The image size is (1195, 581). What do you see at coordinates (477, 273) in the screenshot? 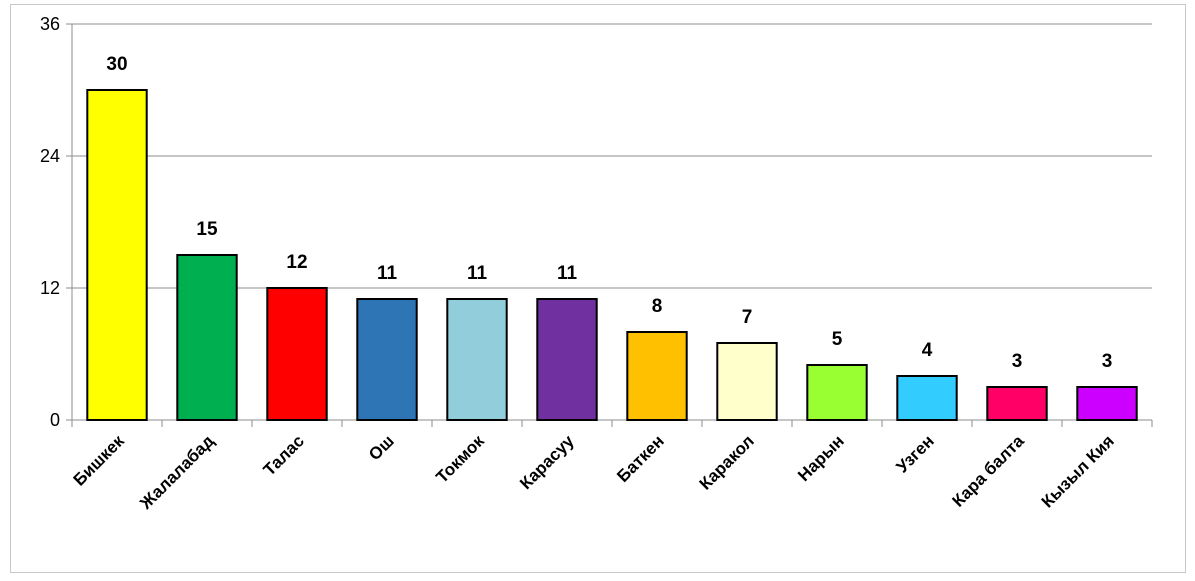
I see `data-label-4: 11` at bounding box center [477, 273].